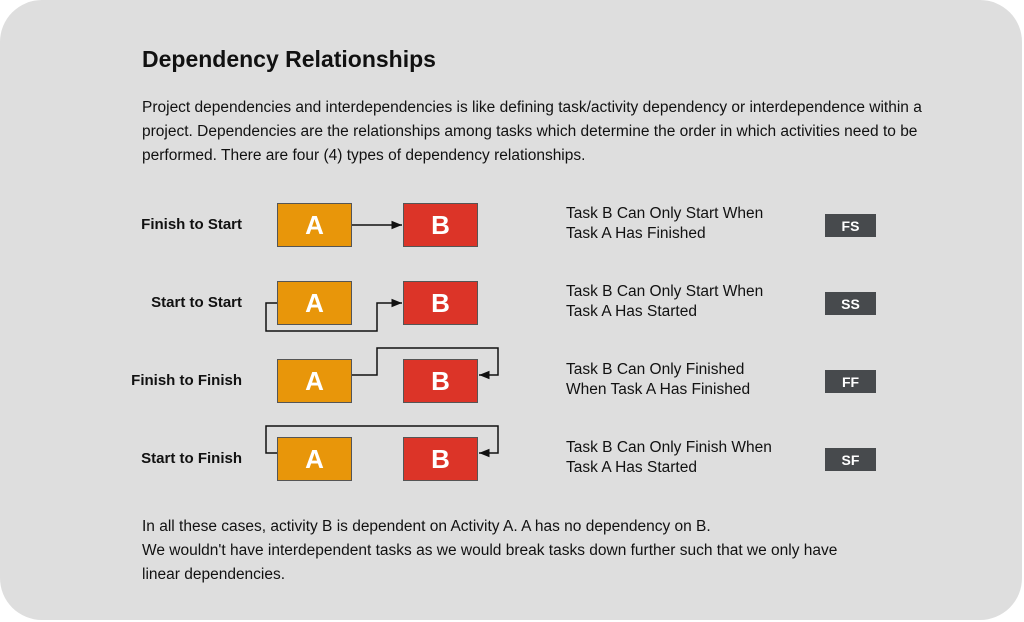 This screenshot has height=622, width=1024. Describe the element at coordinates (850, 225) in the screenshot. I see `badge-fs: FS` at that location.